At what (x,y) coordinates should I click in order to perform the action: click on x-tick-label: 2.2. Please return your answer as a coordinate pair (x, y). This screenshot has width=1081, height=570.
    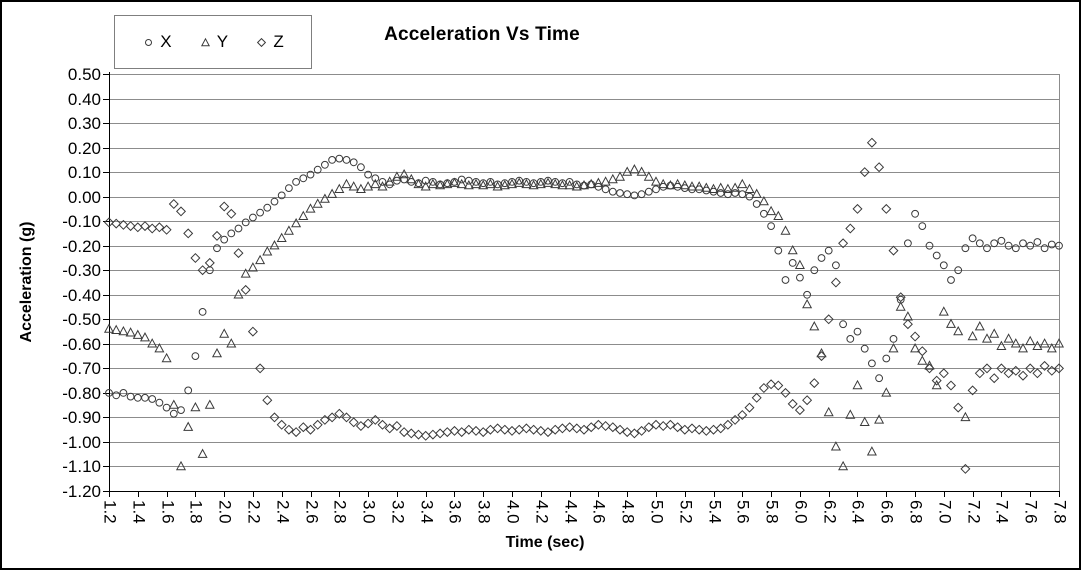
    Looking at the image, I should click on (254, 512).